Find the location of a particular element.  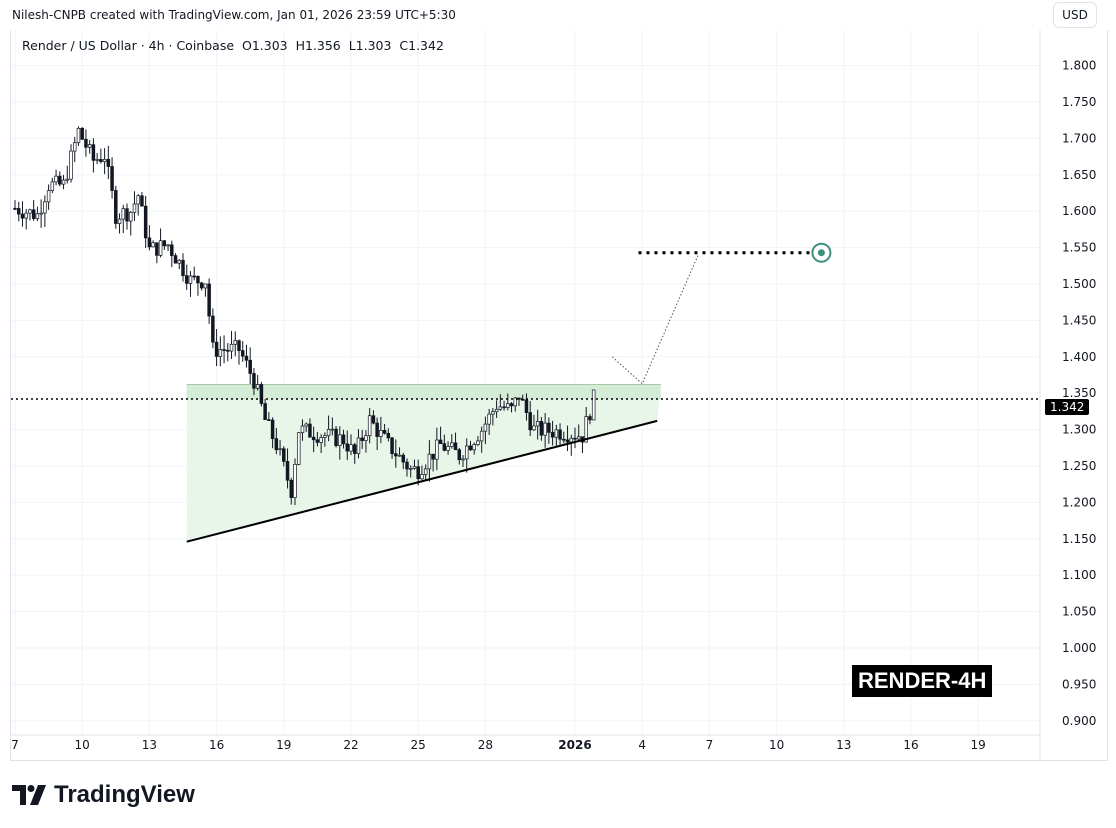

tradingview-logo-text: TradingView is located at coordinates (124, 794).